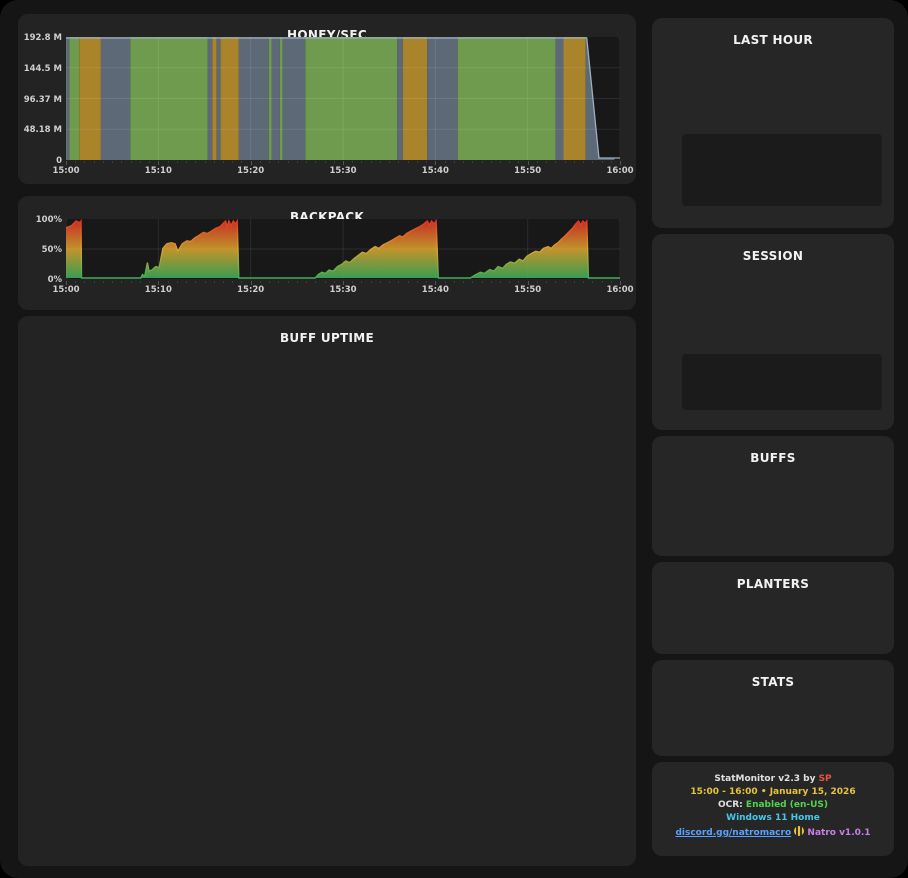 This screenshot has width=908, height=878. Describe the element at coordinates (773, 792) in the screenshot. I see `date-range-line: 15:00 - 16:00 • January 15, 2026` at that location.